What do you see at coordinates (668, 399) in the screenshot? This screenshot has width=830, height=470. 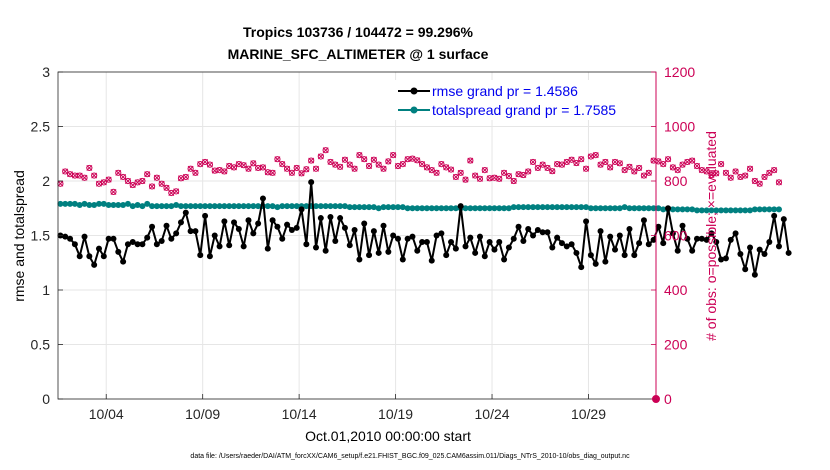 I see `y-tick-label-right: 0` at bounding box center [668, 399].